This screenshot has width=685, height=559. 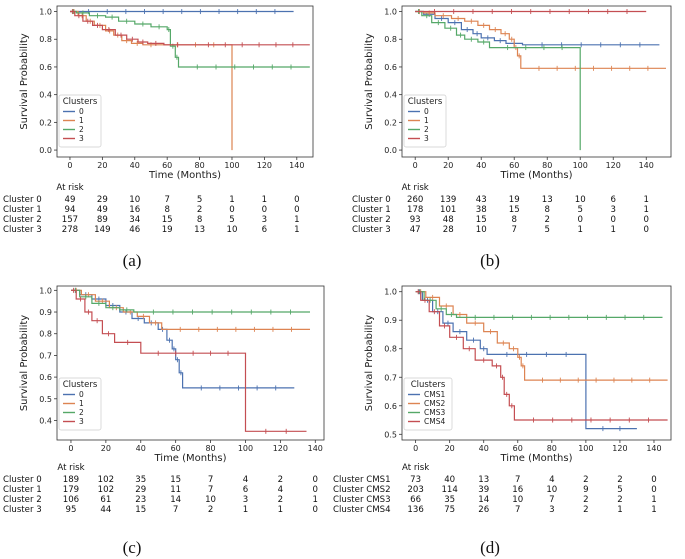 I want to click on at-risk-row-label: Cluster 3, so click(x=22, y=510).